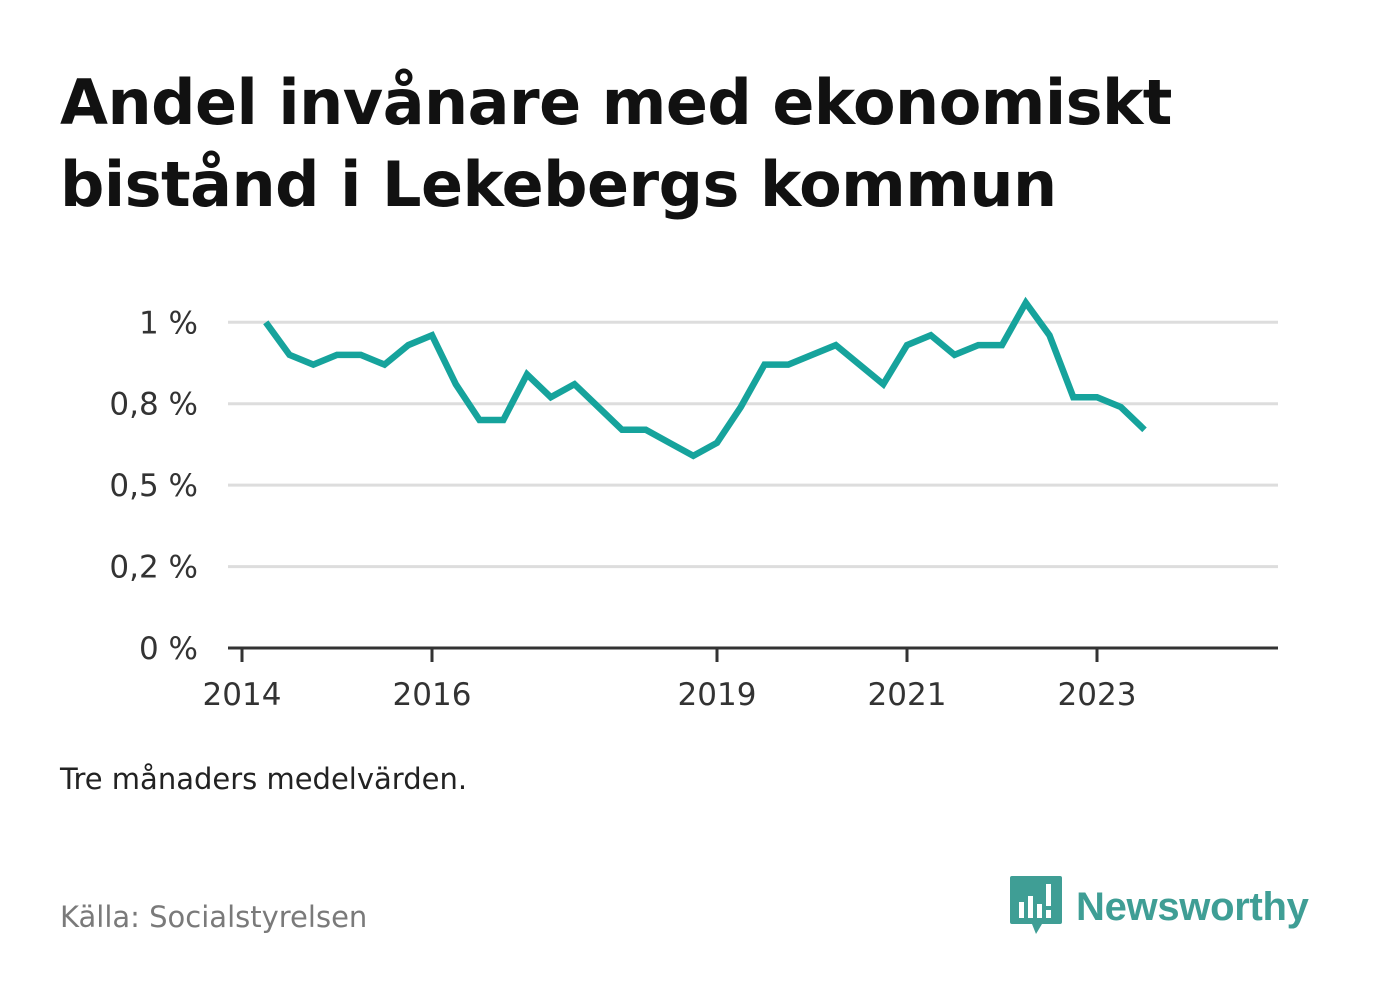  I want to click on y-tick-label: 0,5 %, so click(153, 486).